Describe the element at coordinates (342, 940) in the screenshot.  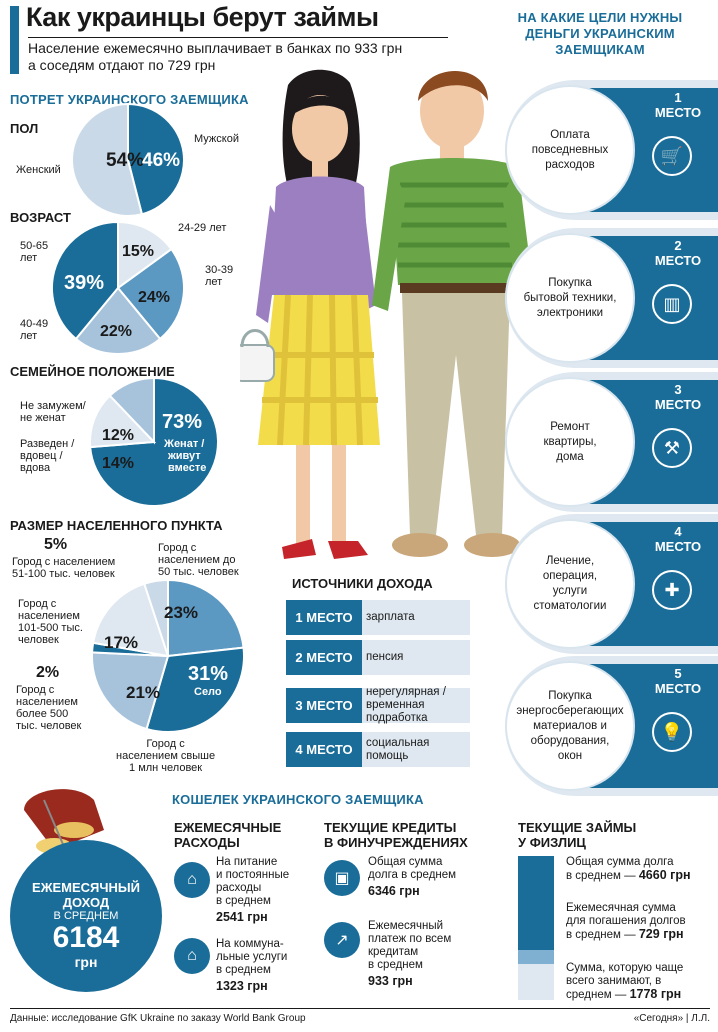
I see `growth-chart-icon: ↗` at that location.